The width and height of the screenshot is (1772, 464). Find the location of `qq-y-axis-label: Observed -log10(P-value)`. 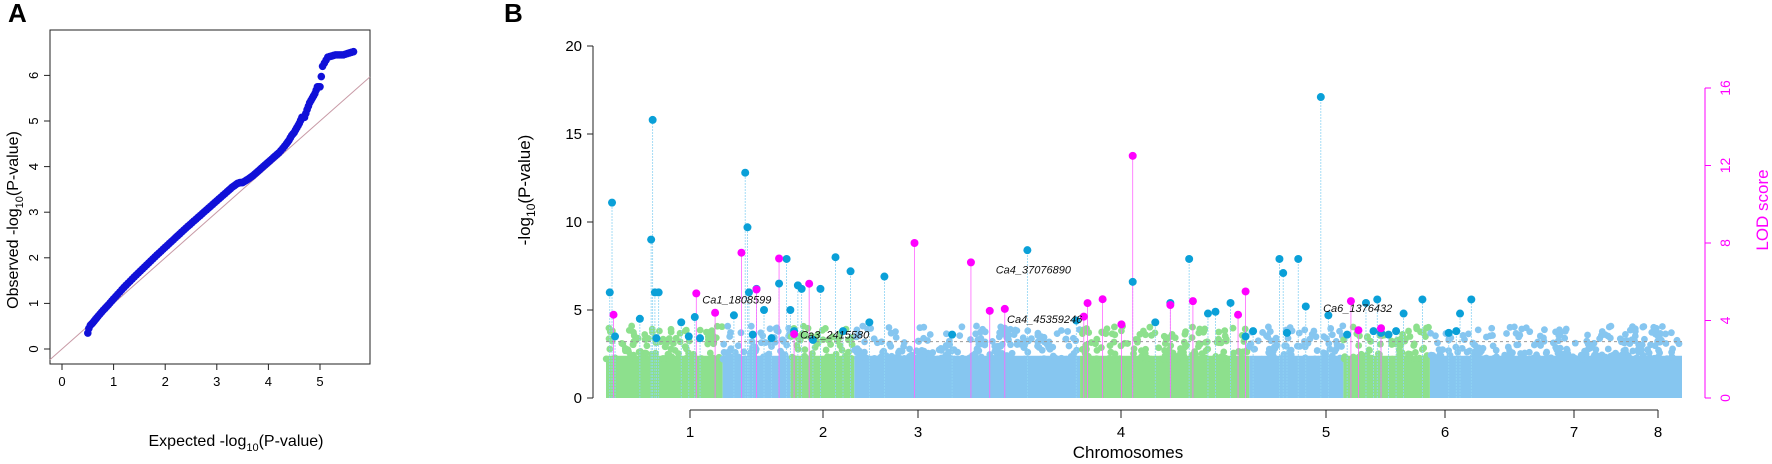

qq-y-axis-label: Observed -log10(P-value) is located at coordinates (15, 220).